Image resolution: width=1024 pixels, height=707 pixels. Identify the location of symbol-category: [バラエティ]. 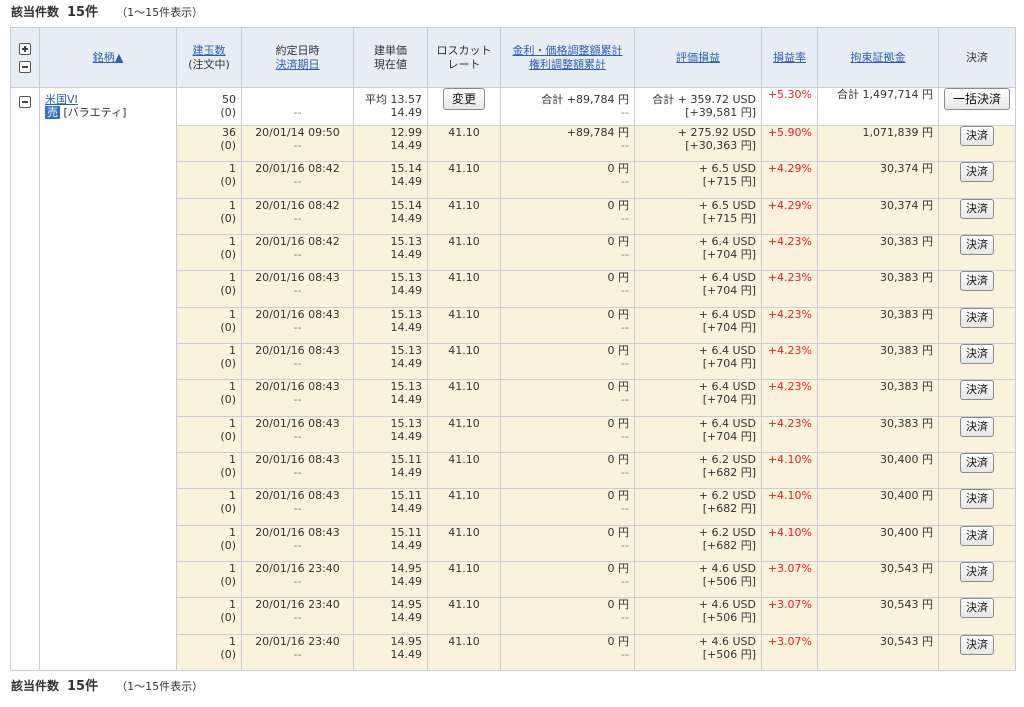
(95, 112).